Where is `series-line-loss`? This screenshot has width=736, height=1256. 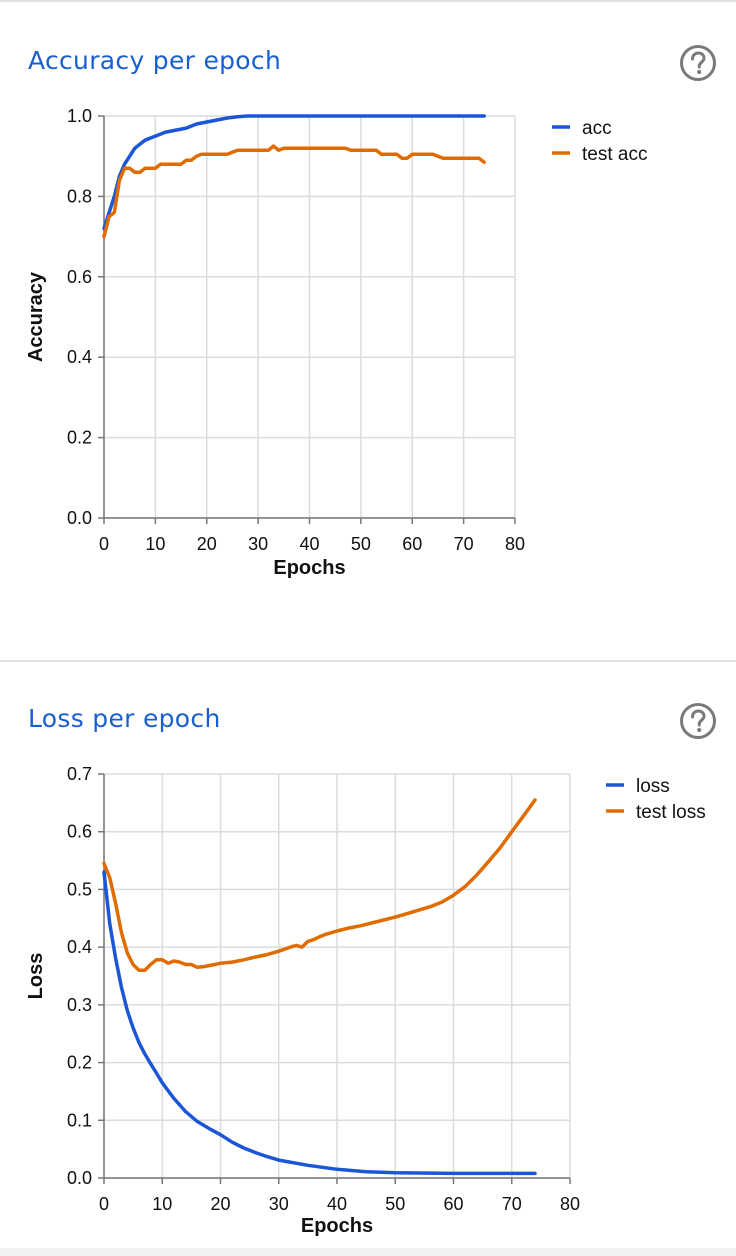 series-line-loss is located at coordinates (319, 1023).